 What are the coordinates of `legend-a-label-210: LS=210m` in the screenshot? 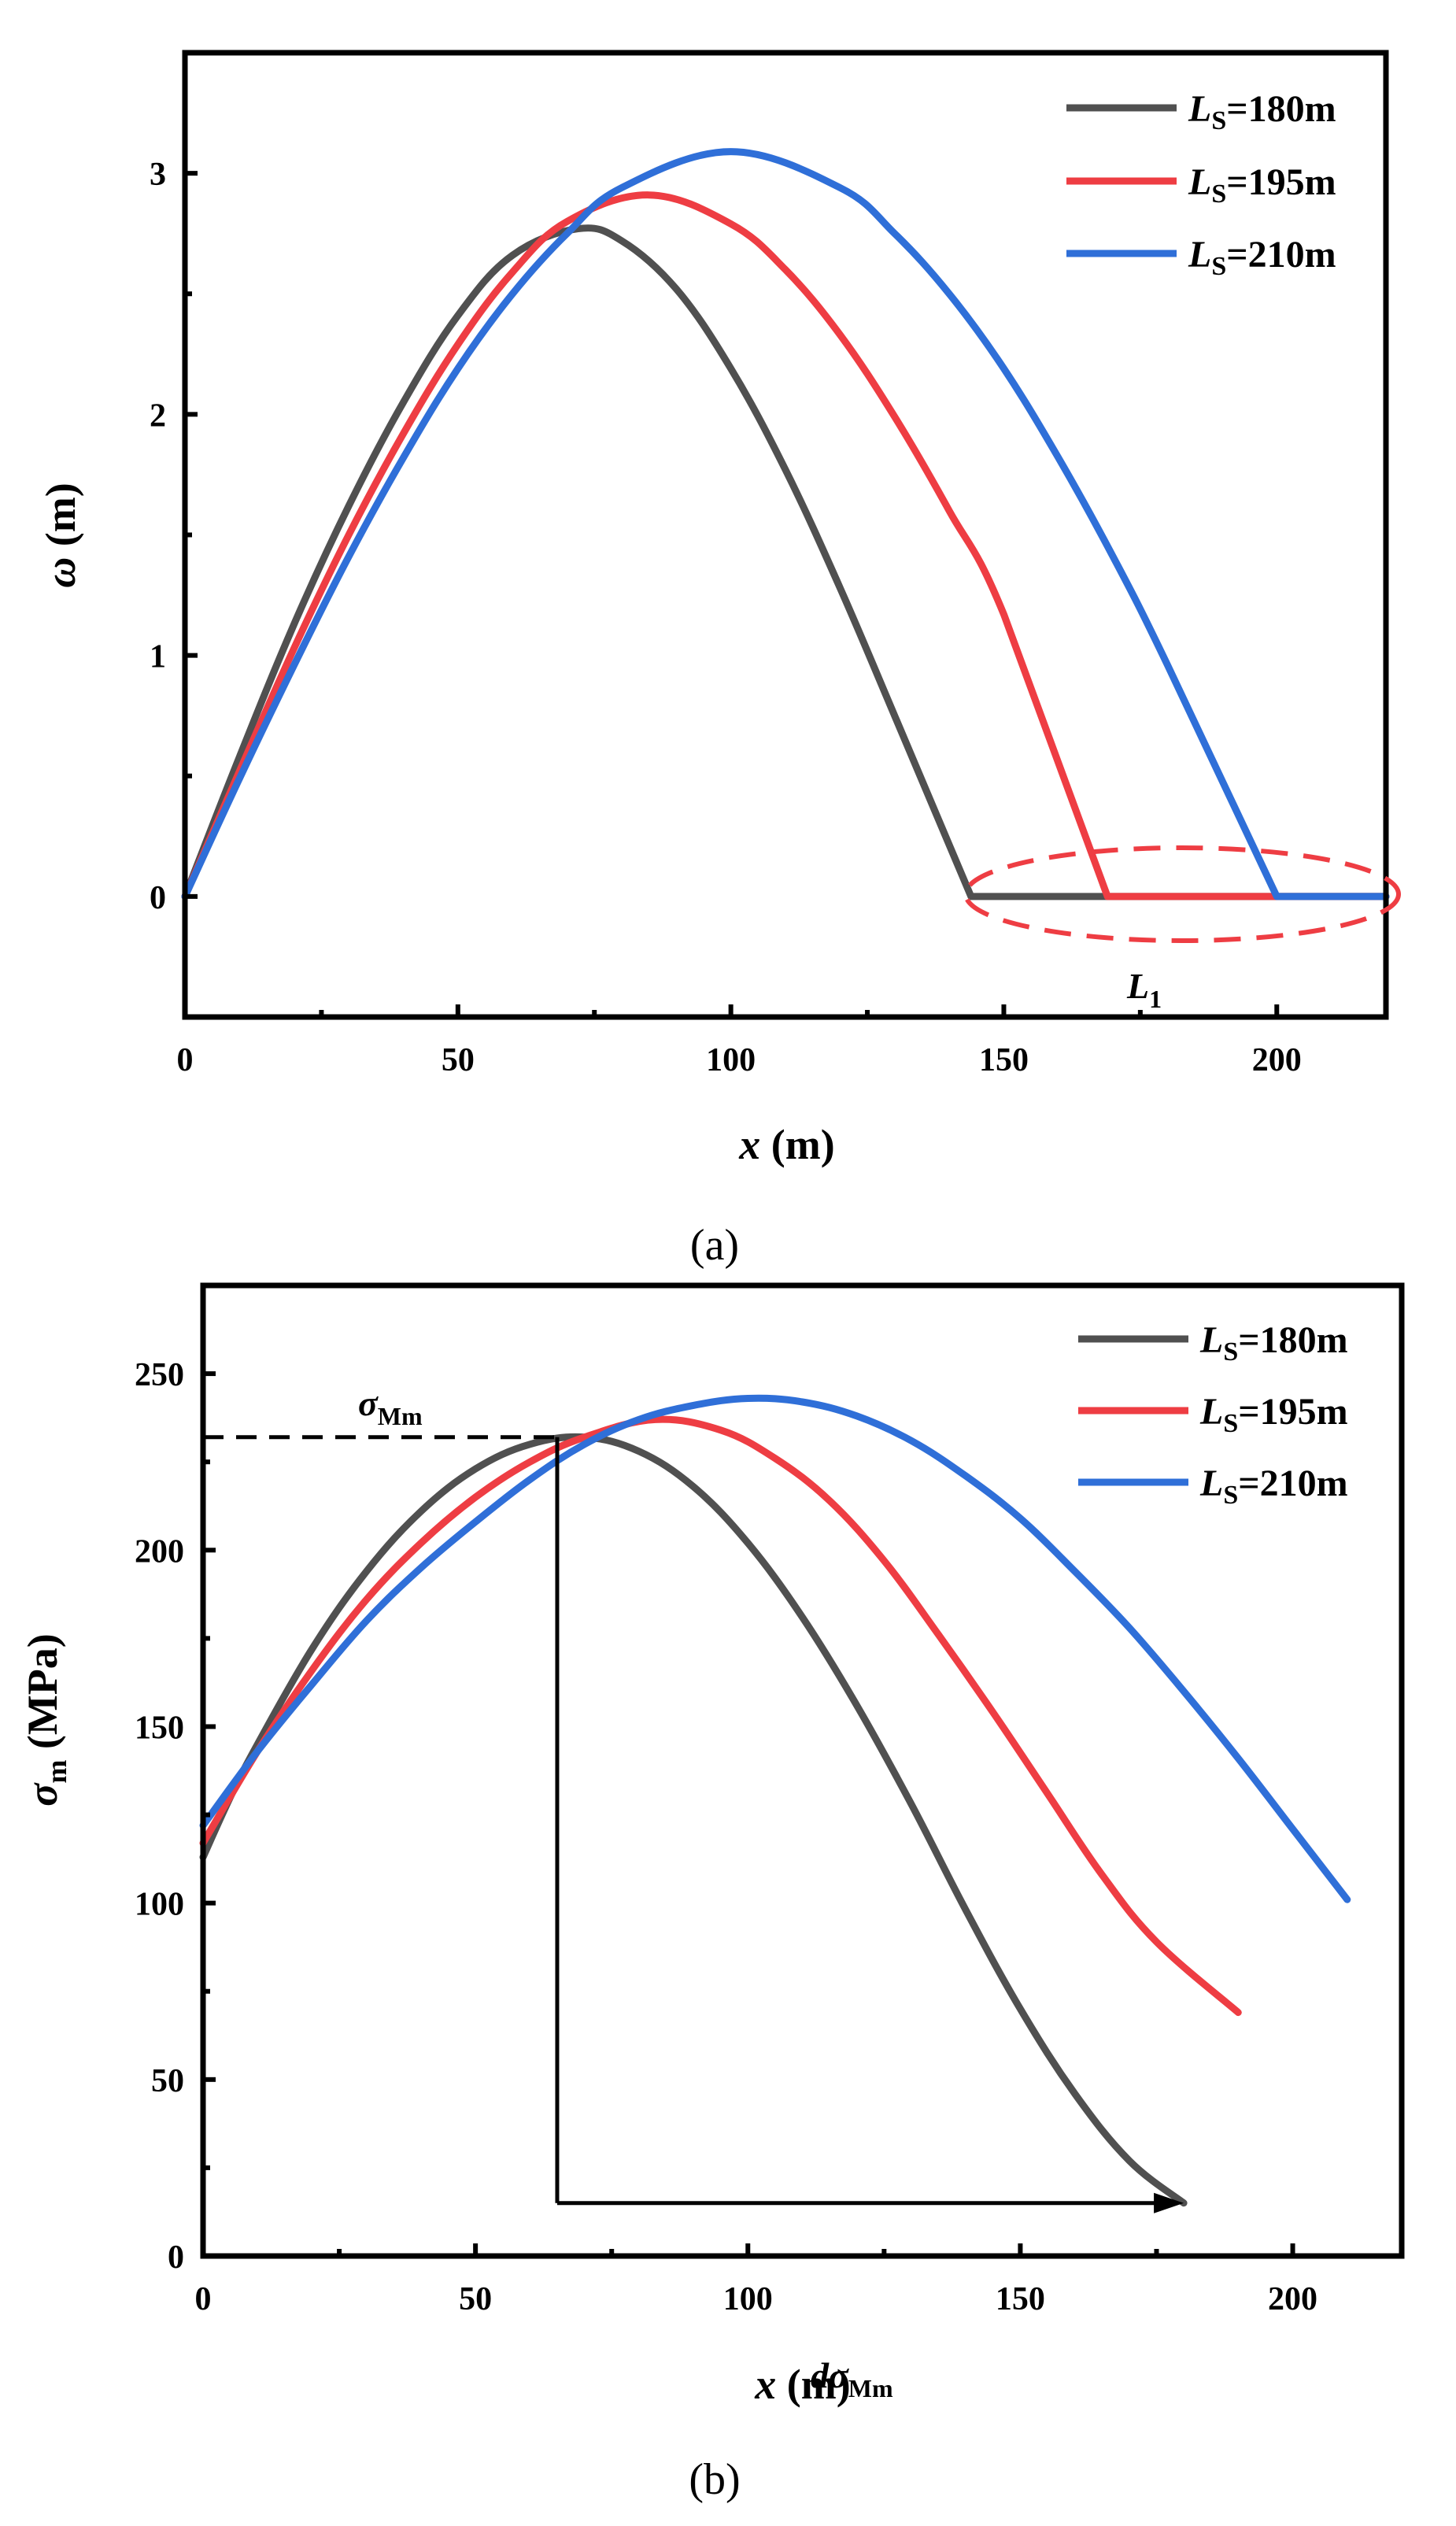 It's located at (1262, 258).